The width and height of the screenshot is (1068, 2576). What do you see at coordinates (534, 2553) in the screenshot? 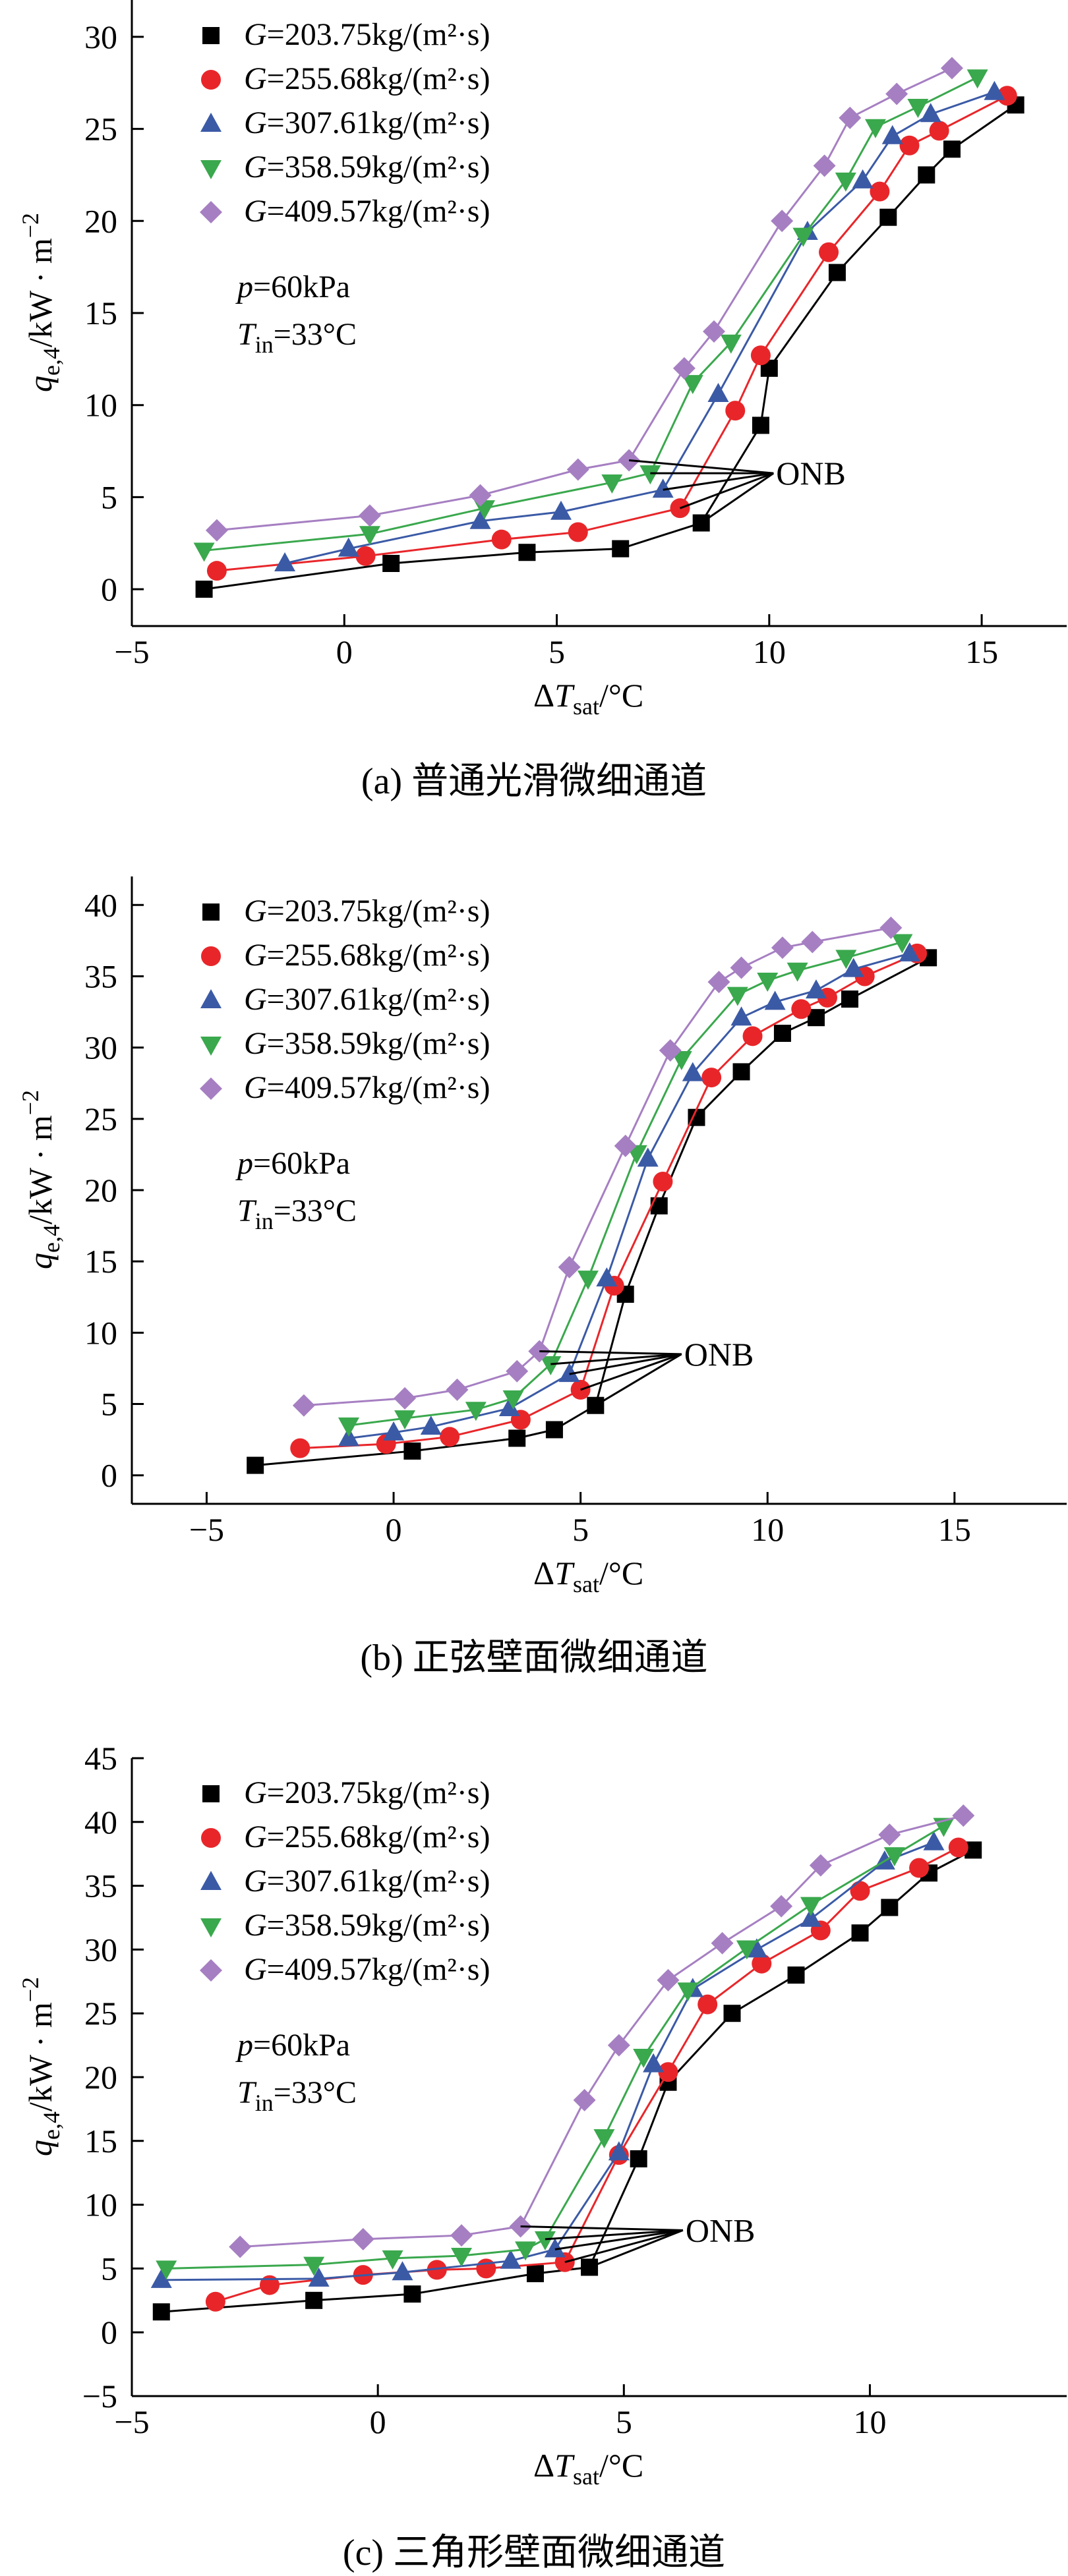
I see `caption-c: (c) 三角形壁面微细通道` at bounding box center [534, 2553].